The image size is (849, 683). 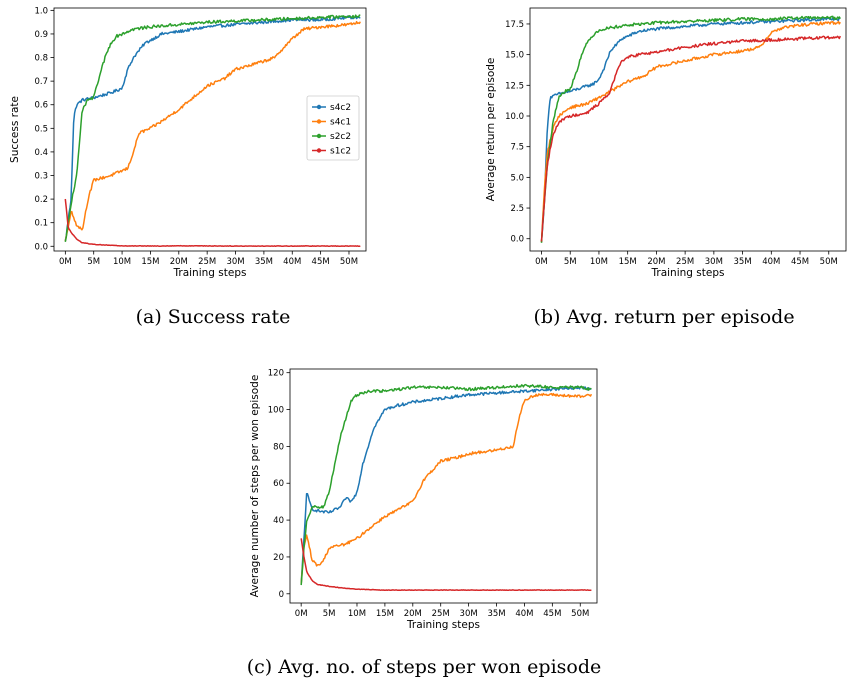 What do you see at coordinates (319, 150) in the screenshot?
I see `legend-marker-s1c2` at bounding box center [319, 150].